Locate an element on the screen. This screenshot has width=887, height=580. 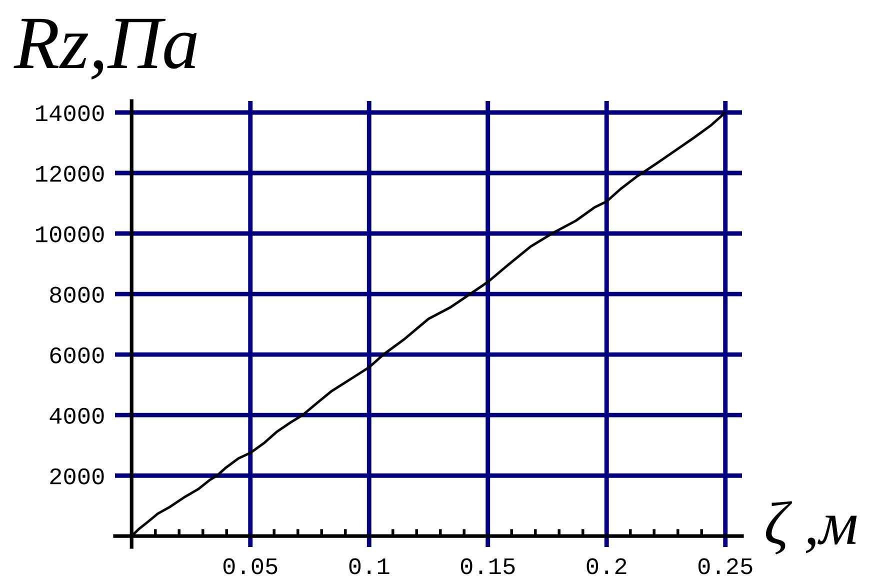
y-tick-label: 4000 is located at coordinates (77, 416).